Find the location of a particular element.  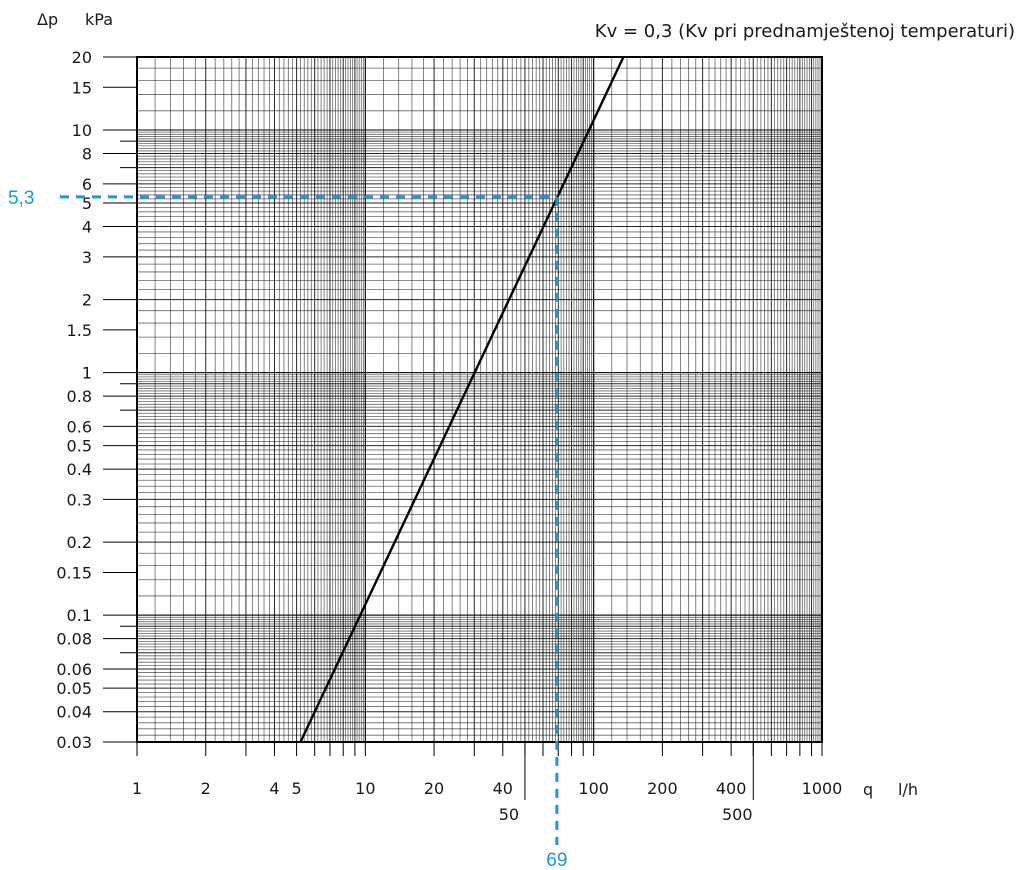

x-tick-label: 1 is located at coordinates (137, 788).